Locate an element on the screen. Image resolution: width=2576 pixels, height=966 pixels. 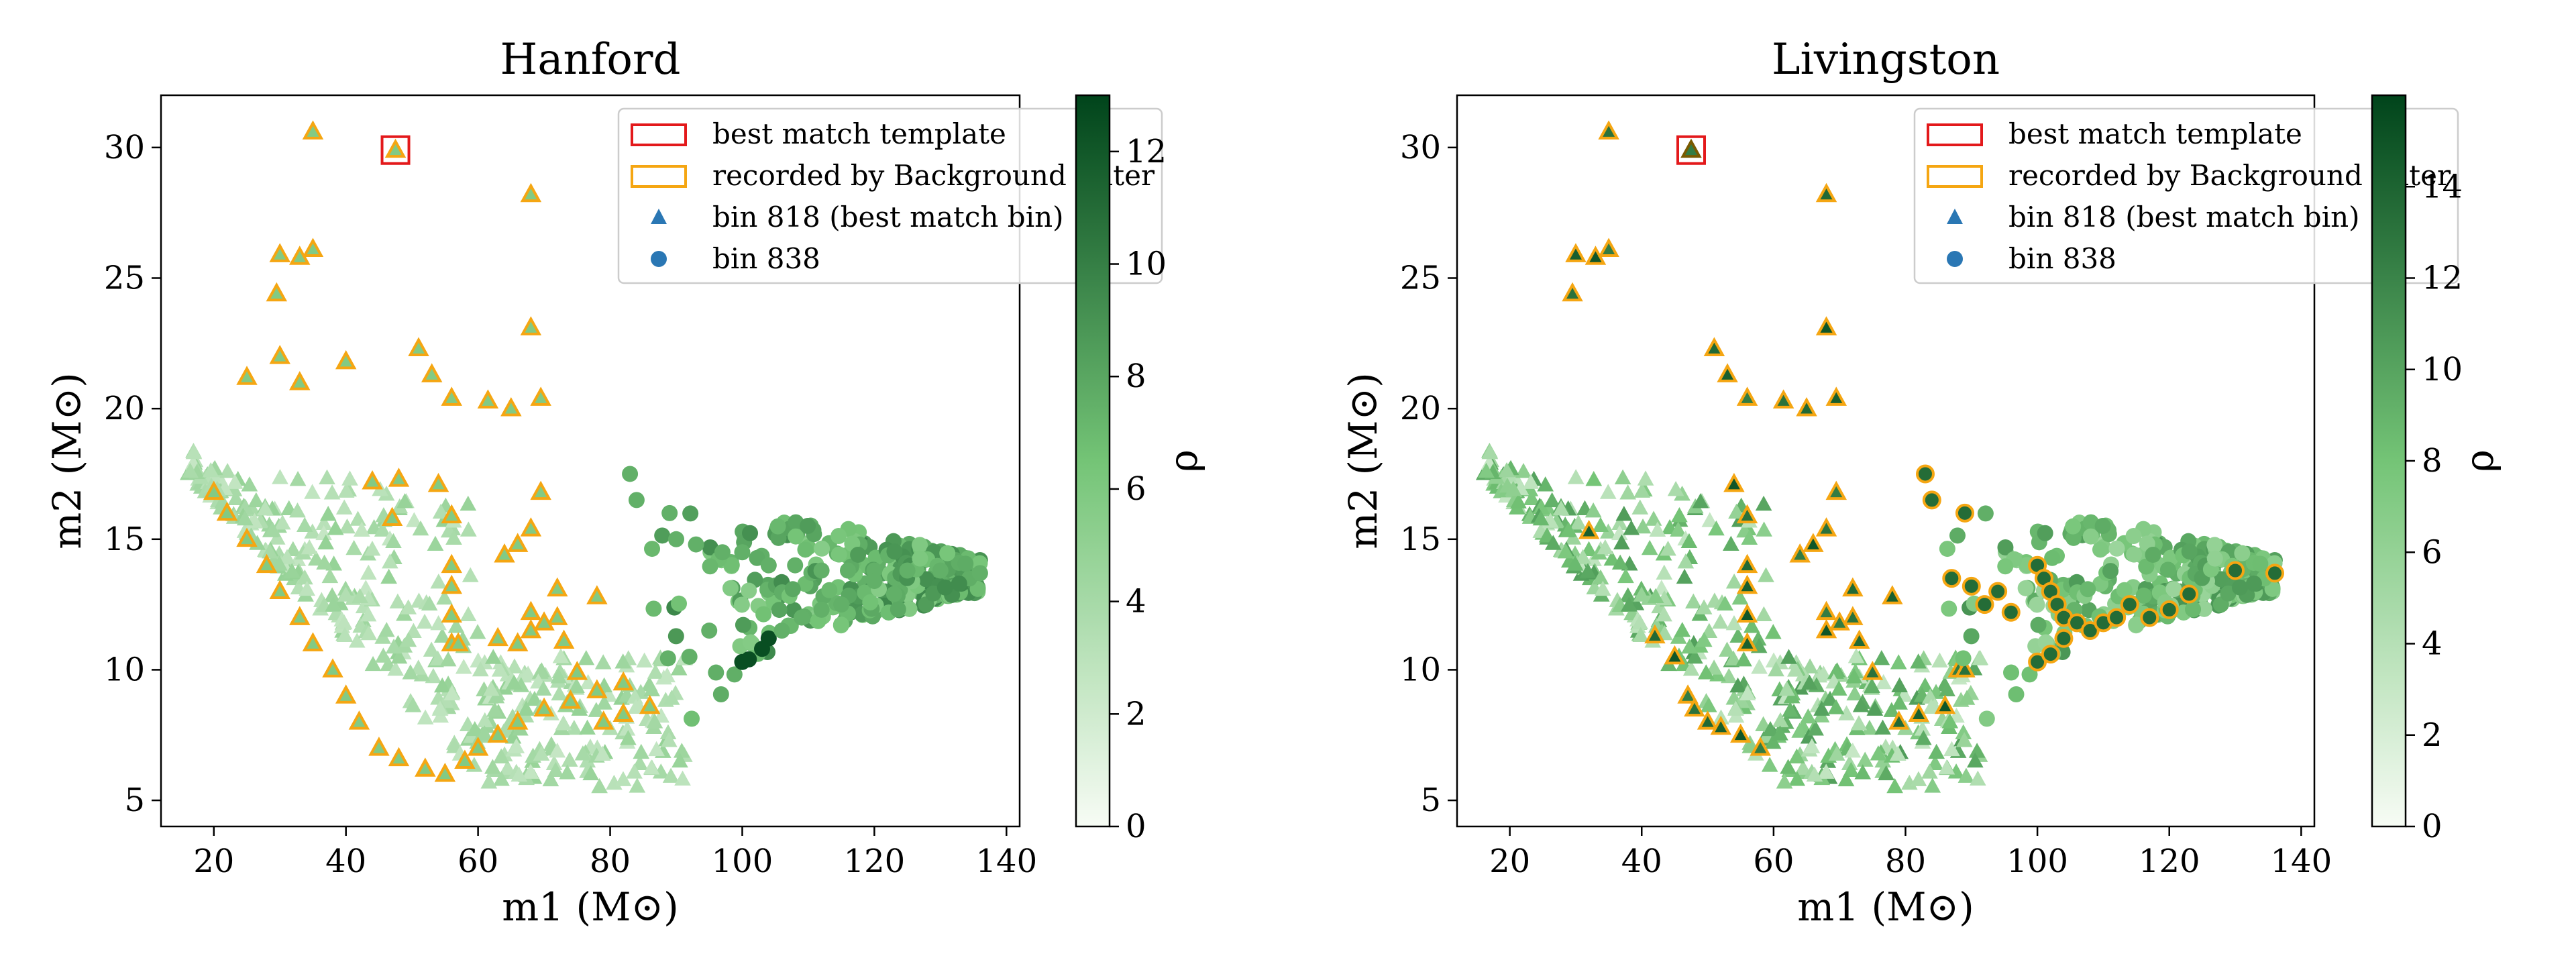
y-tick-label: 25 is located at coordinates (124, 278).